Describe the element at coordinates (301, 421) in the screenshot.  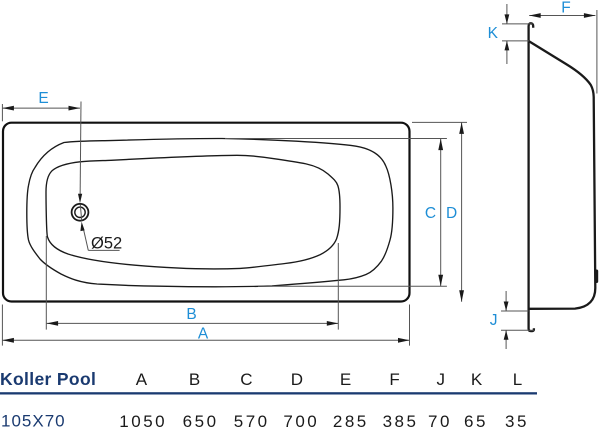
I see `svg-text: 700` at that location.